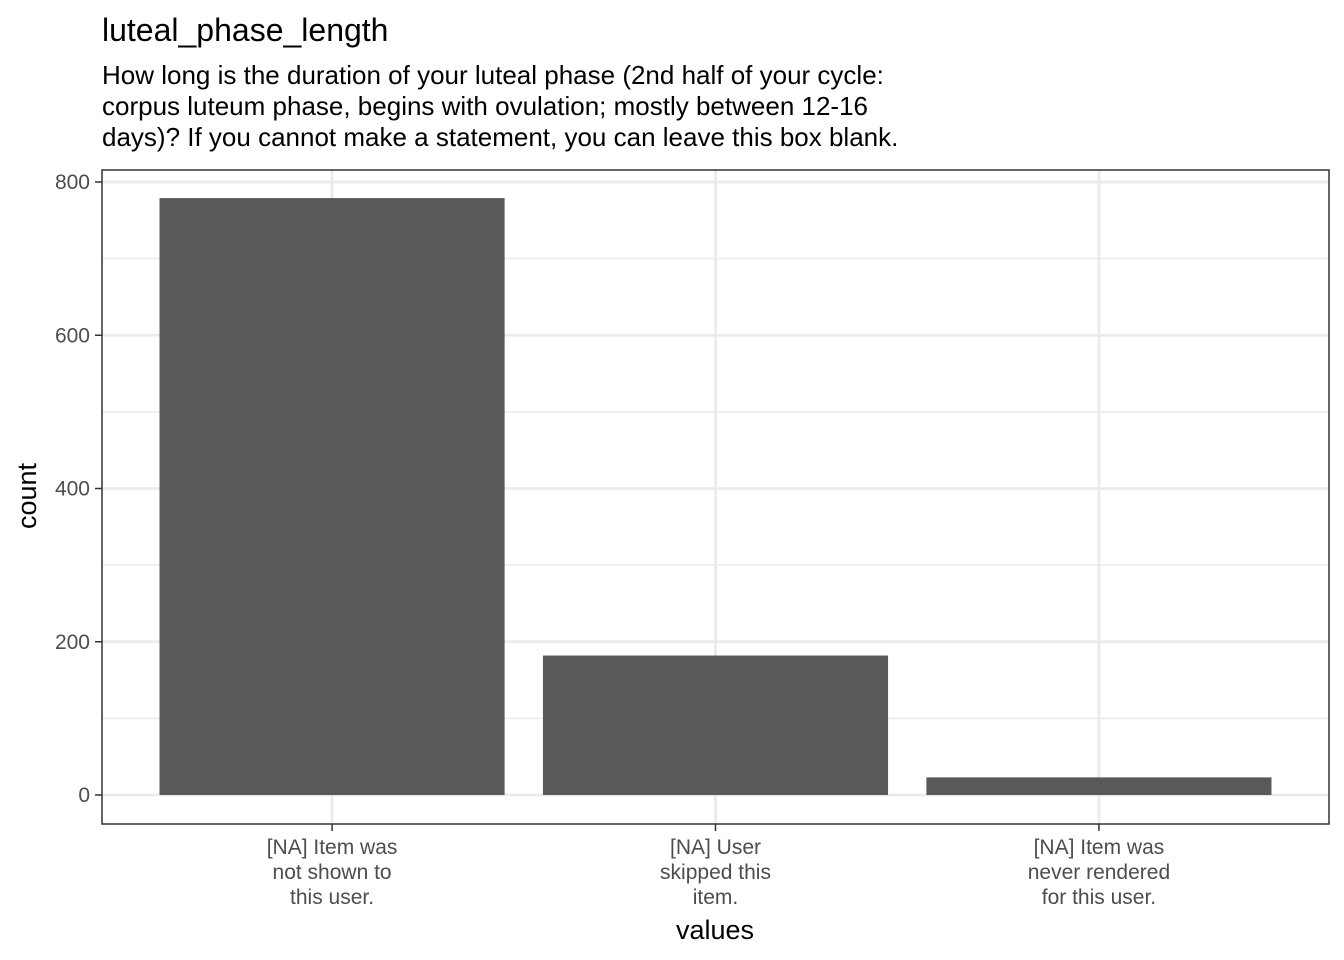  Describe the element at coordinates (245, 30) in the screenshot. I see `chart-title: luteal_phase_length` at that location.